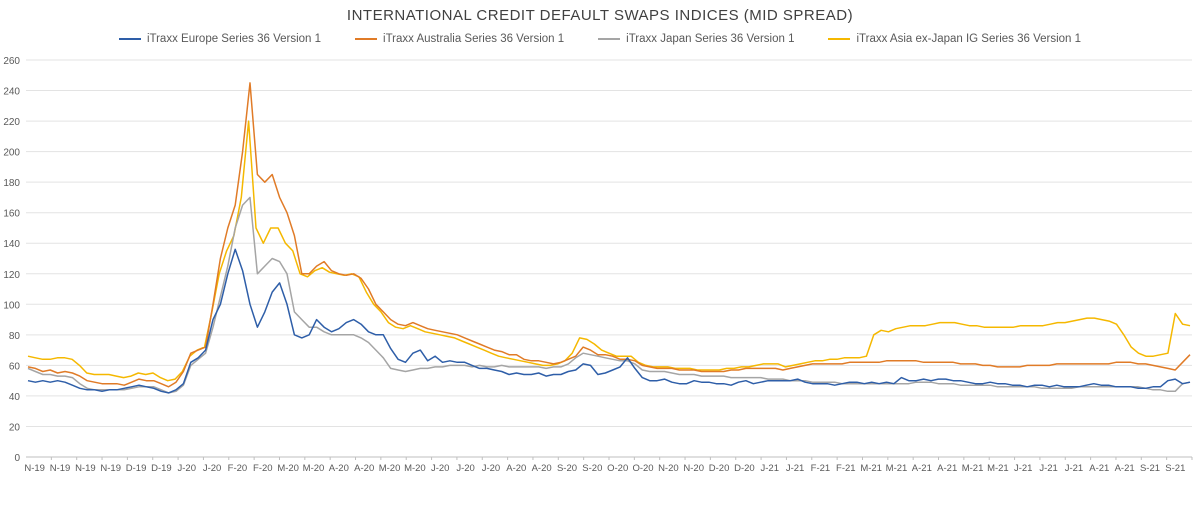  What do you see at coordinates (11, 183) in the screenshot?
I see `y-tick-label: 180` at bounding box center [11, 183].